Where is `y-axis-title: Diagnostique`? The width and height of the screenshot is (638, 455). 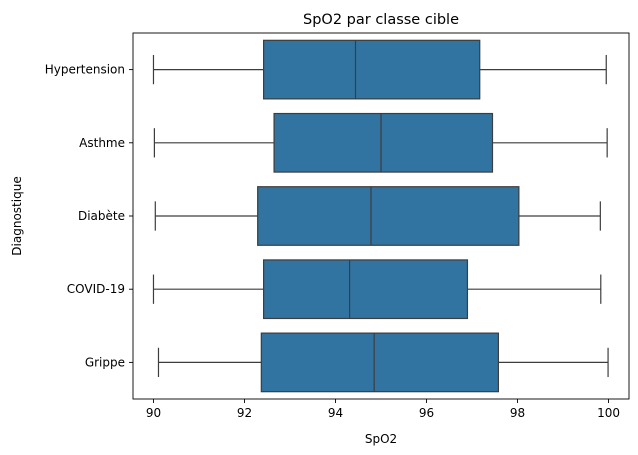
y-axis-title: Diagnostique is located at coordinates (17, 215).